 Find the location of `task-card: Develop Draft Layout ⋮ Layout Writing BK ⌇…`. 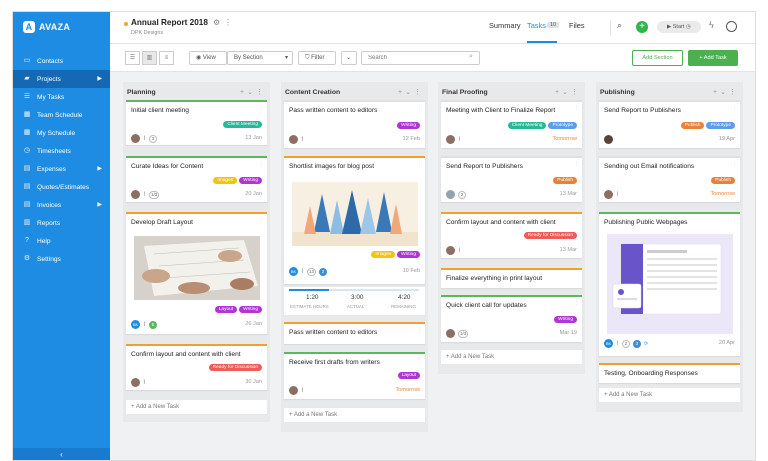

task-card: Develop Draft Layout ⋮ Layout Writing BK ⌇… is located at coordinates (196, 273).